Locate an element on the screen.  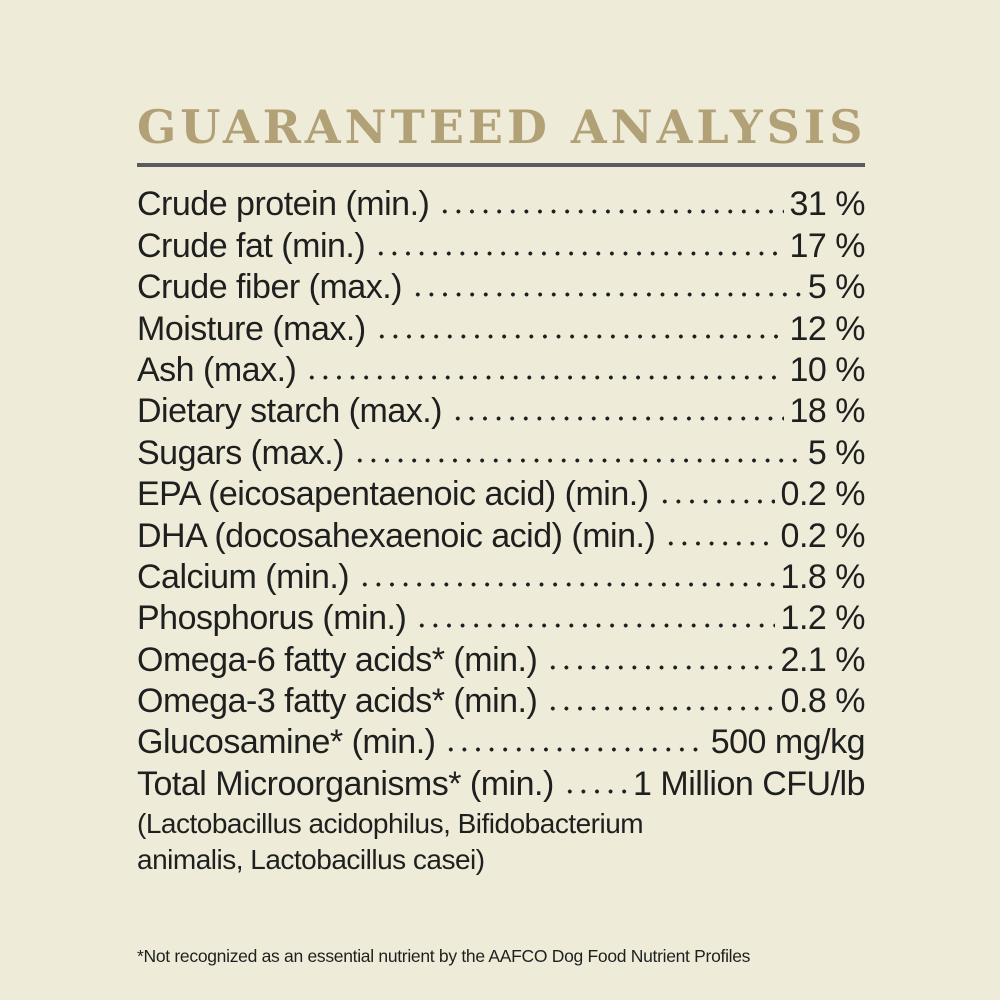
nutrient-value: 31 % is located at coordinates (827, 204).